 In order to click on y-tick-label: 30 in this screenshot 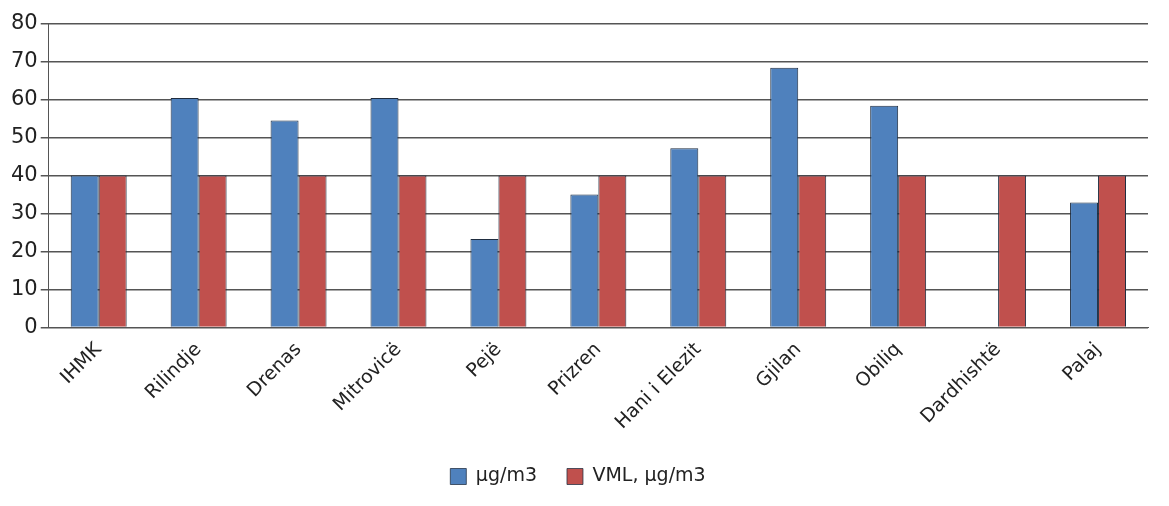, I will do `click(24, 211)`.